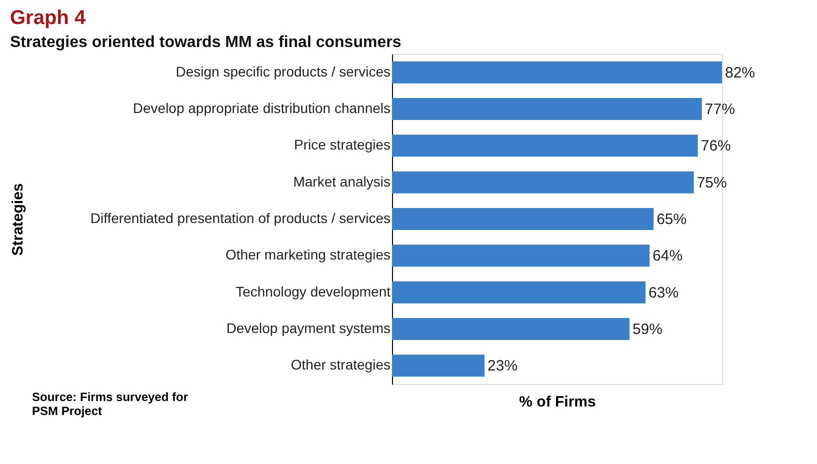 This screenshot has height=464, width=817. I want to click on y-axis-title: Strategies, so click(18, 219).